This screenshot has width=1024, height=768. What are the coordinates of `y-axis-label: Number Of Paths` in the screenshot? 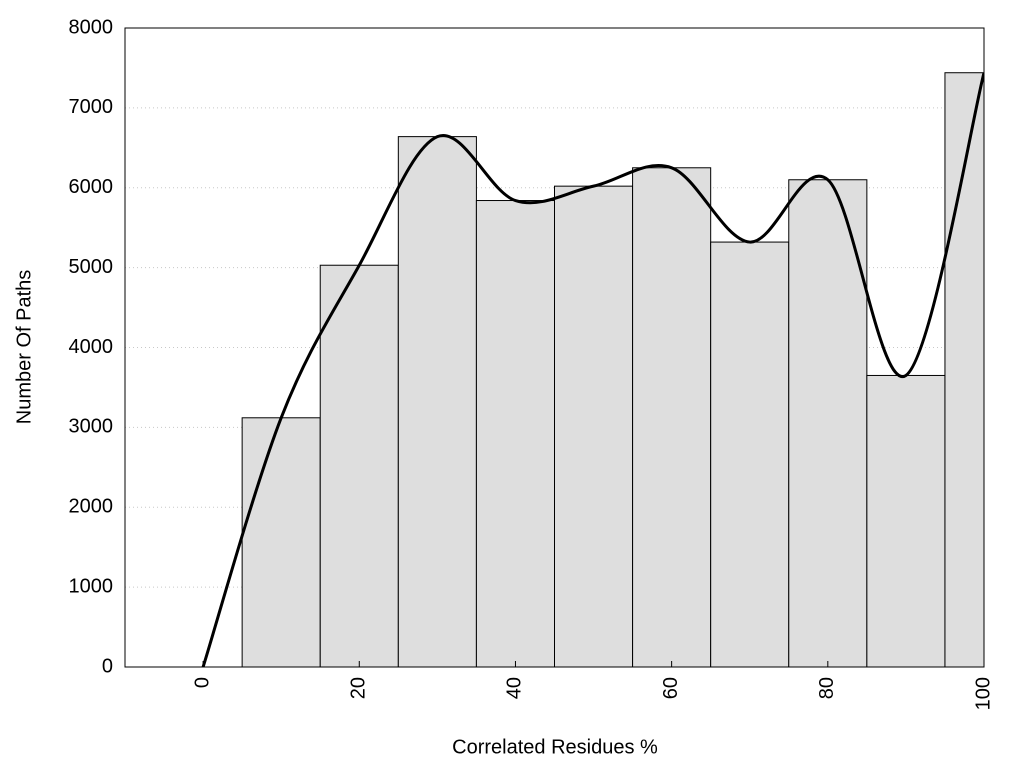 It's located at (24, 347).